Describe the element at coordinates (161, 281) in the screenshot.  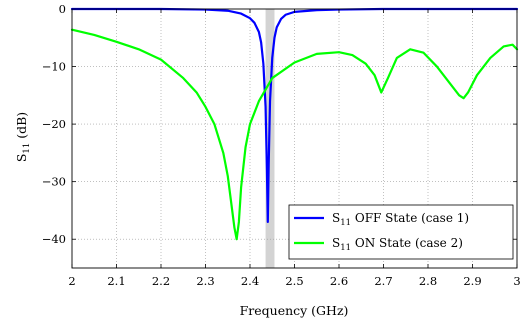
I see `x-tick-label: 2.2` at that location.